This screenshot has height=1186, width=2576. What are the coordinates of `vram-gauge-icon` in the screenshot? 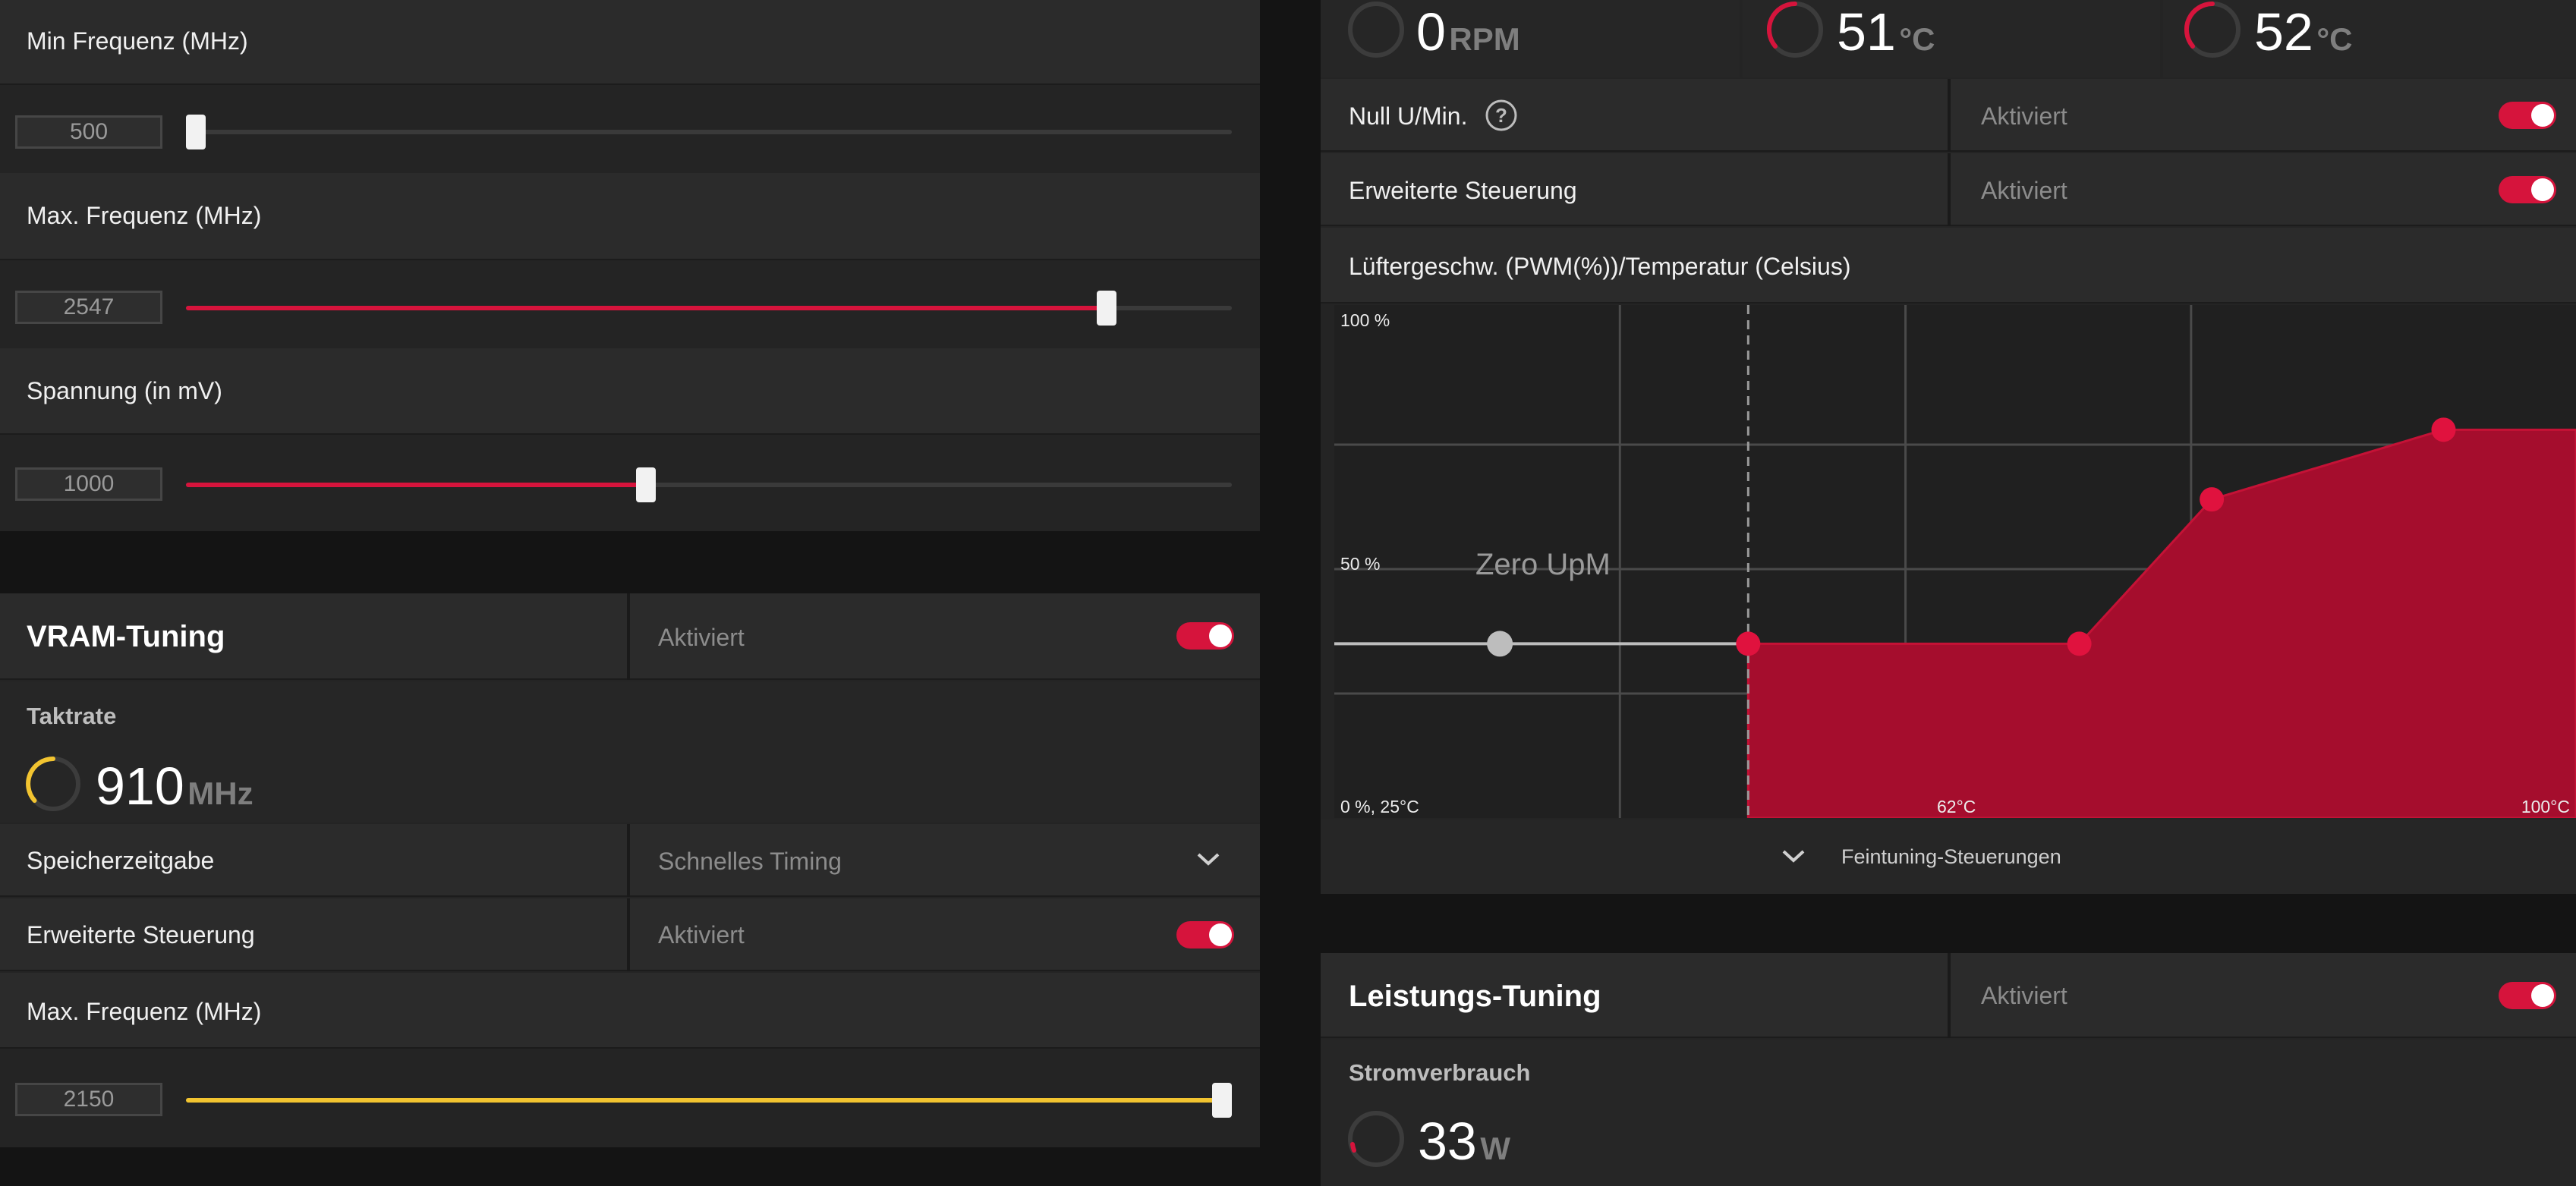 It's located at (53, 784).